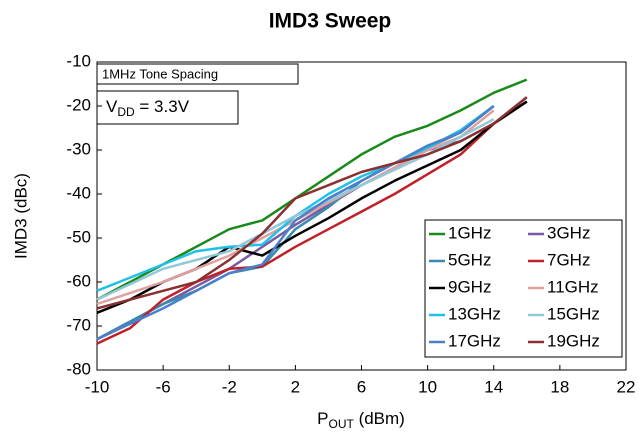  What do you see at coordinates (559, 386) in the screenshot?
I see `x-tick-label: 18` at bounding box center [559, 386].